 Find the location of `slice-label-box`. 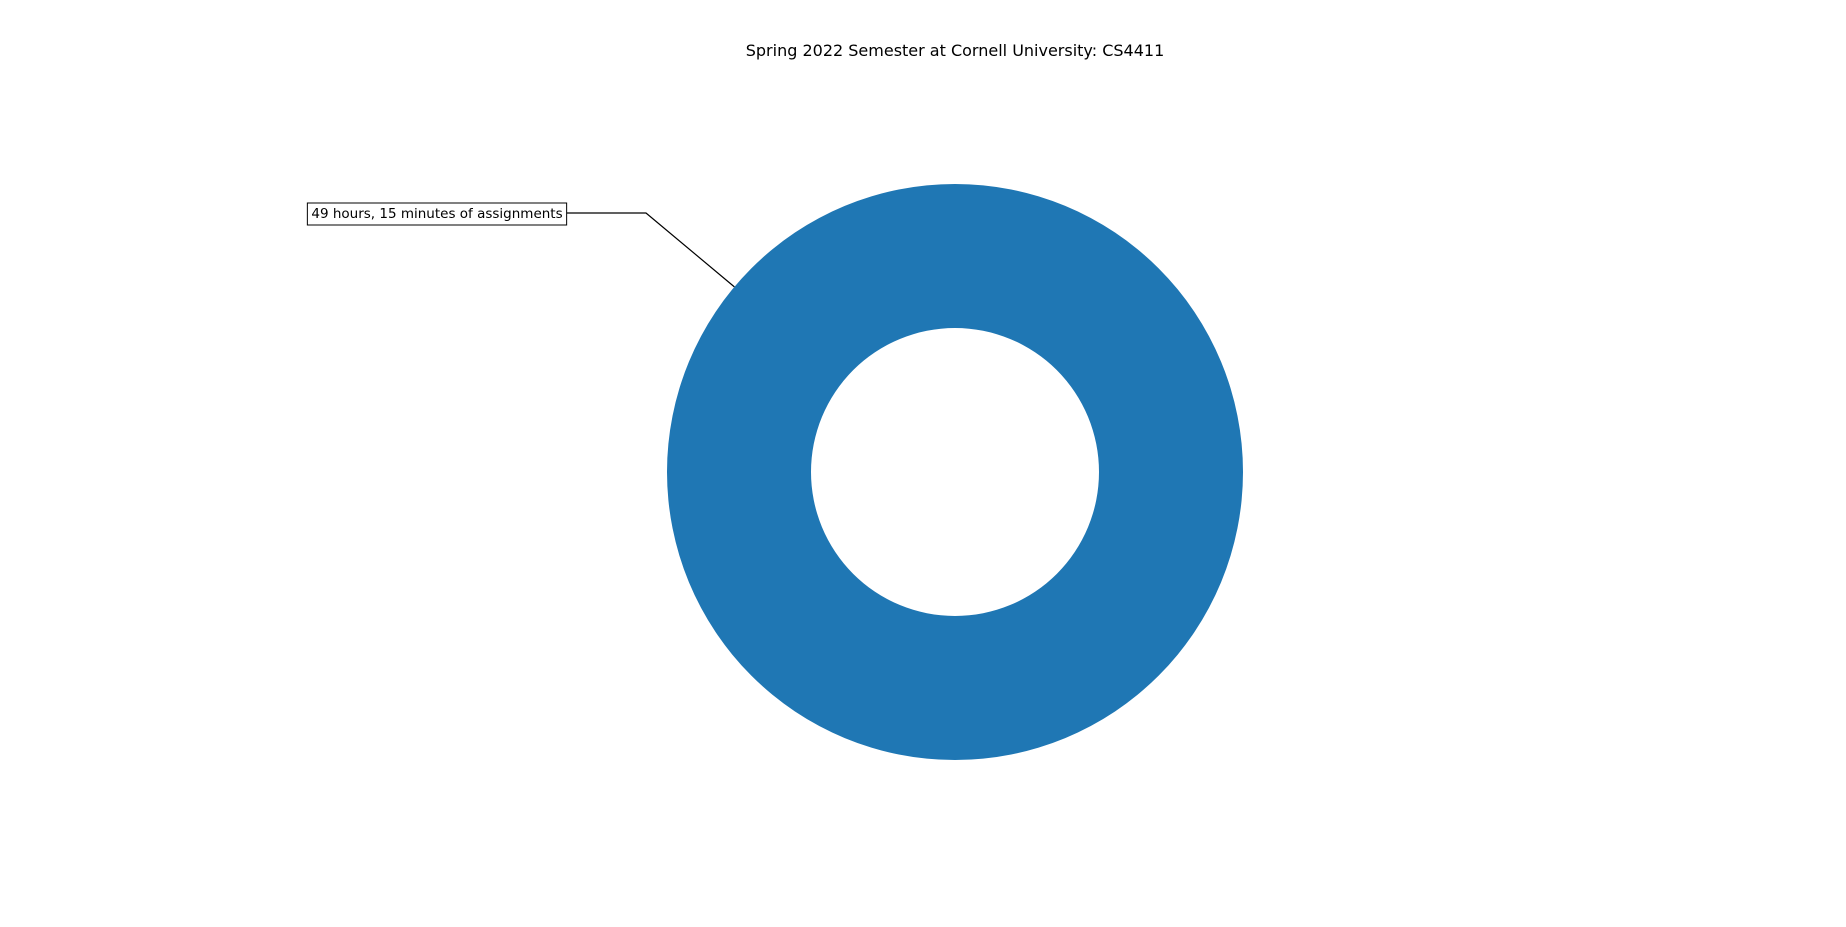

slice-label-box is located at coordinates (437, 214).